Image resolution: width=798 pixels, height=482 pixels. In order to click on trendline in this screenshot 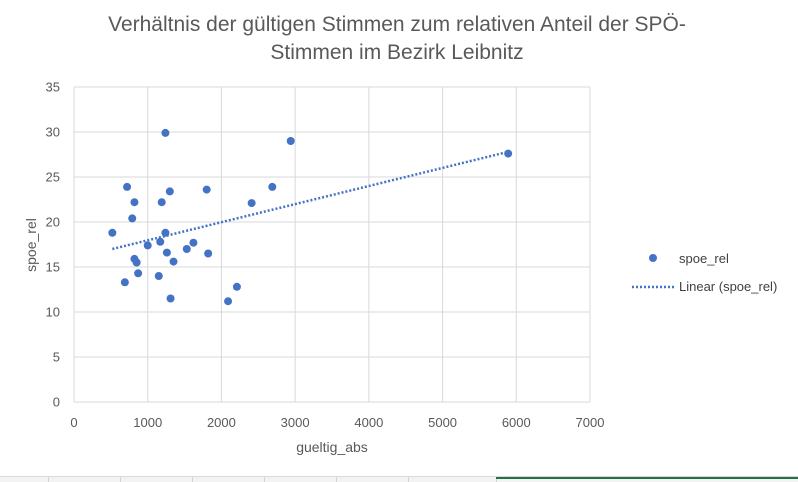, I will do `click(310, 200)`.